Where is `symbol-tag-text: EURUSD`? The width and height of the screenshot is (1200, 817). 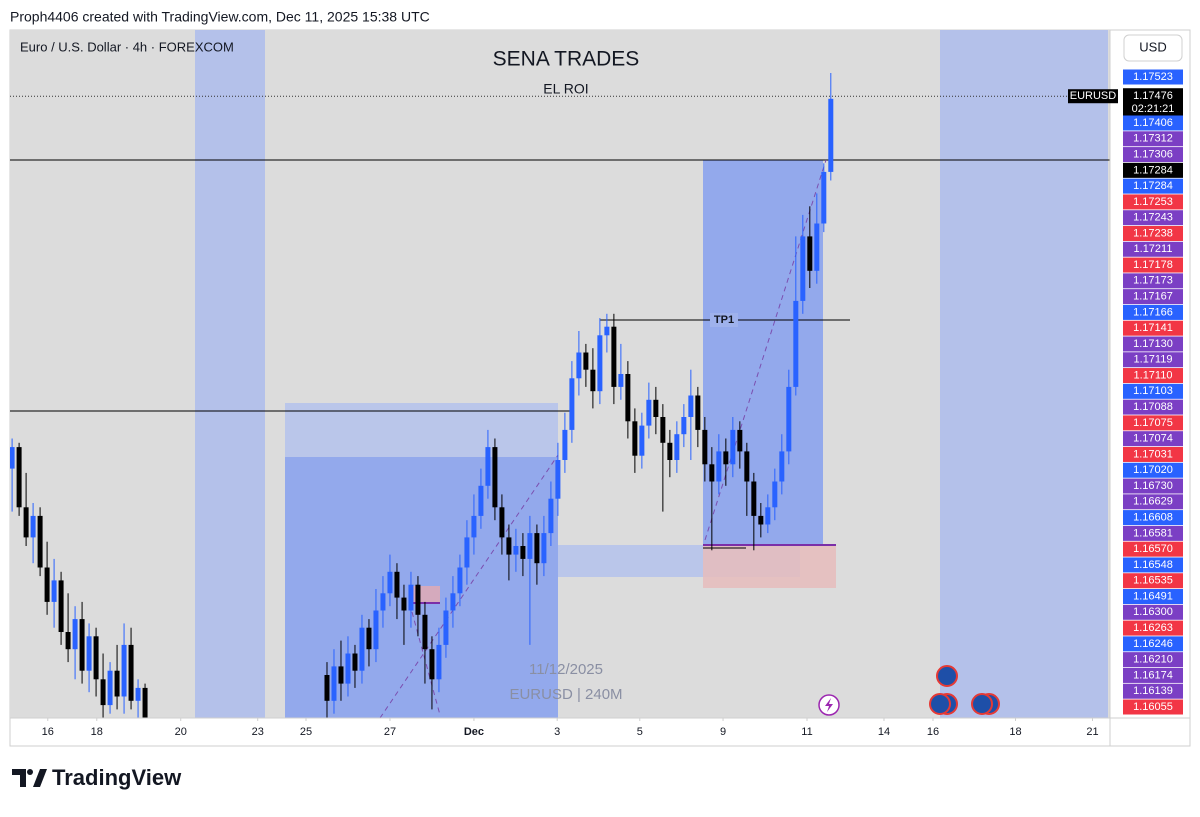 symbol-tag-text: EURUSD is located at coordinates (1093, 96).